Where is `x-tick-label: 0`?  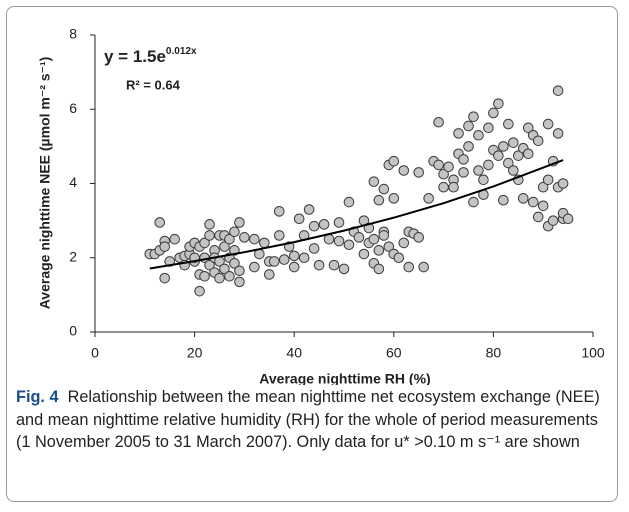
x-tick-label: 0 is located at coordinates (95, 353).